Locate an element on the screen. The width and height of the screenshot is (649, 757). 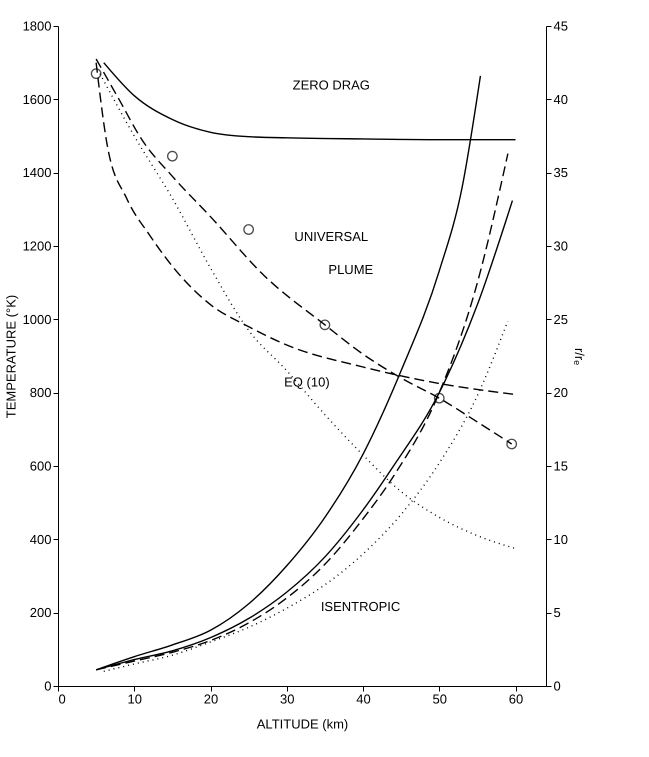
annotation: UNIVERSAL is located at coordinates (331, 236).